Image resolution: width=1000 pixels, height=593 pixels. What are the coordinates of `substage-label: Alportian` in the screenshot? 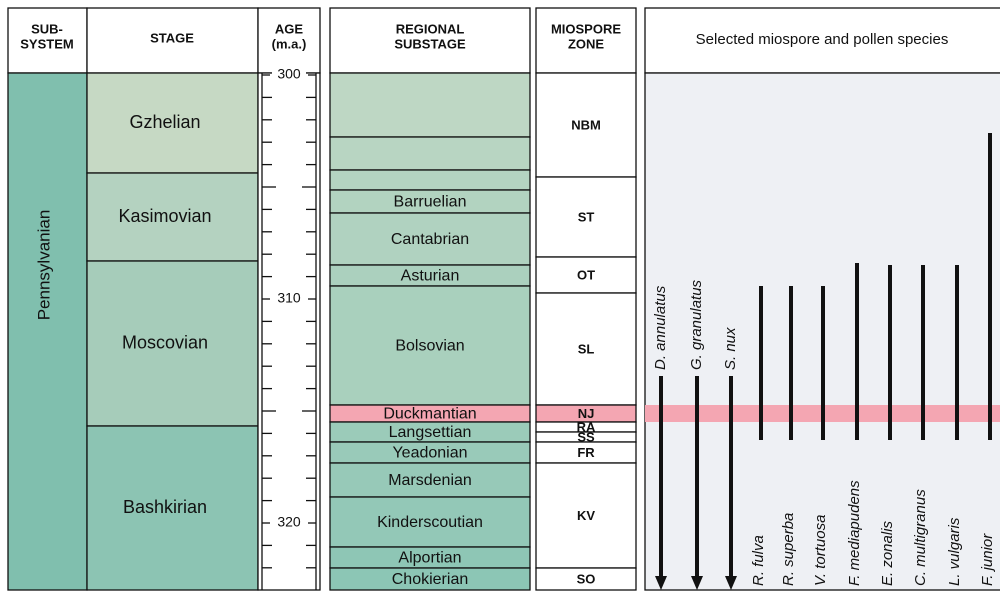 It's located at (429, 558).